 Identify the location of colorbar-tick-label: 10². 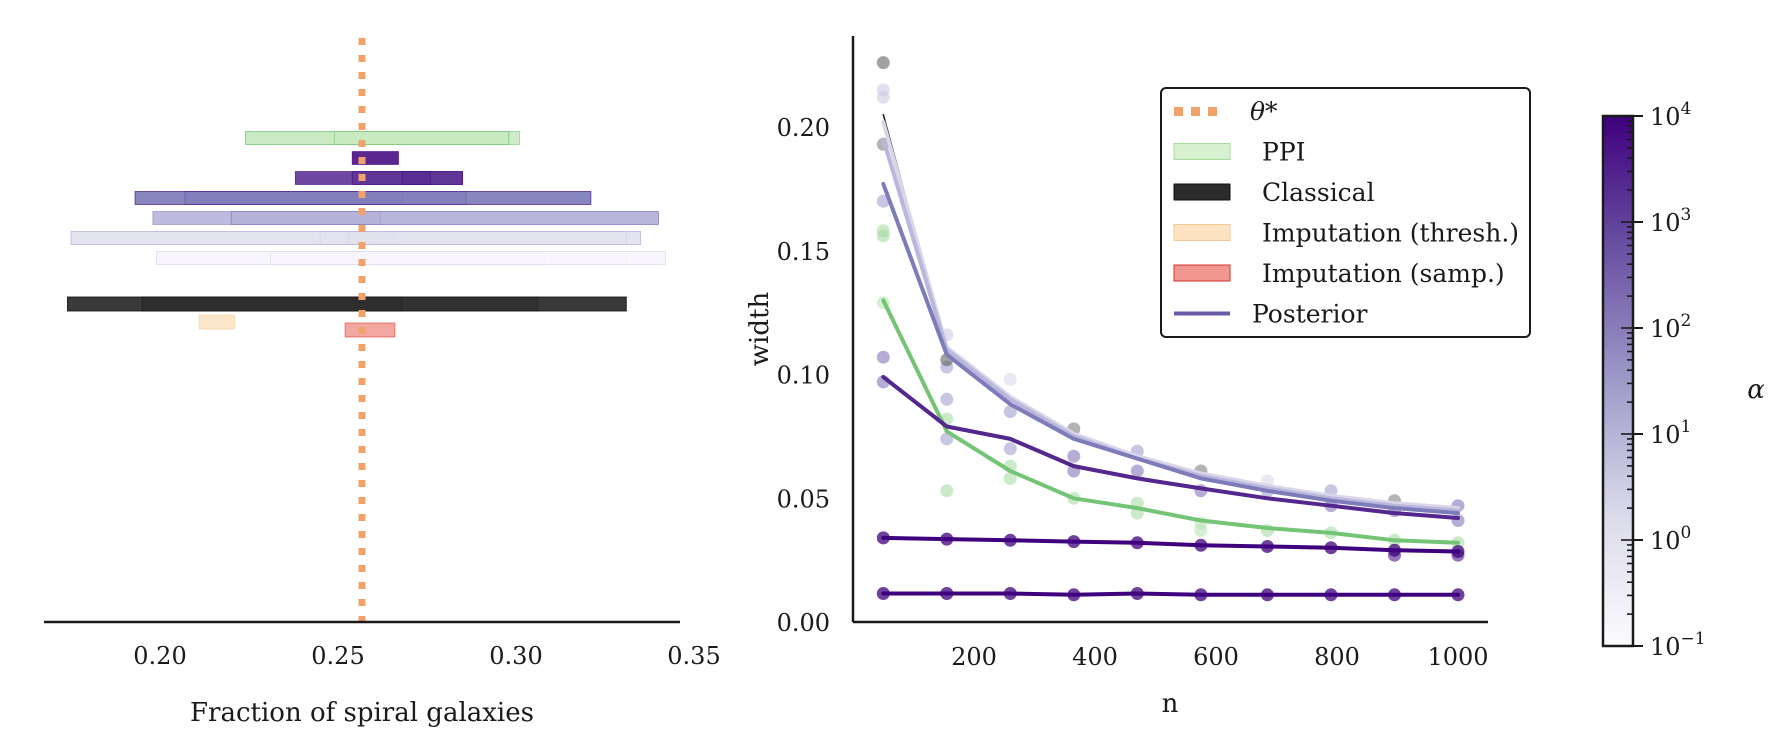
(1670, 327).